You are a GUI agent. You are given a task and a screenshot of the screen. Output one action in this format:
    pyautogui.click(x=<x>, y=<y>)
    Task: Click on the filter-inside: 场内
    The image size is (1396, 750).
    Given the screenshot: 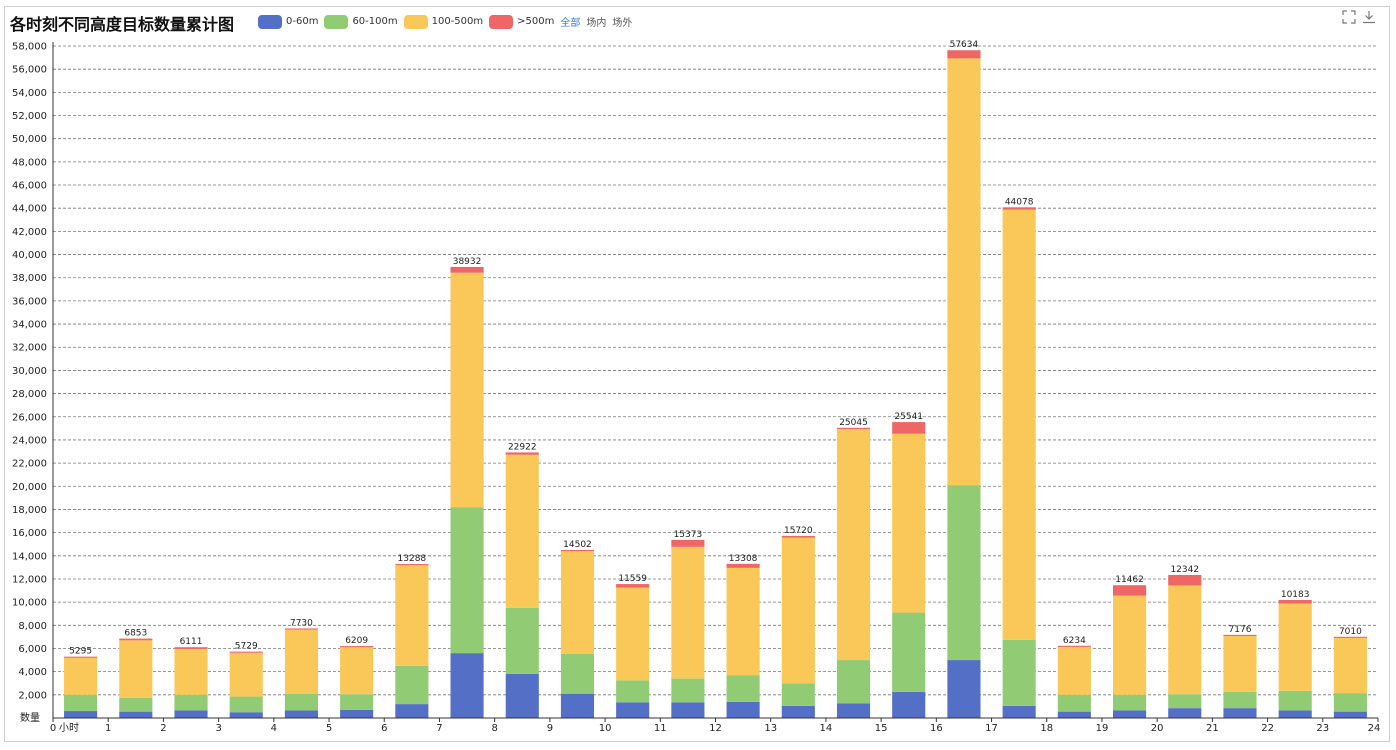 What is the action you would take?
    pyautogui.click(x=596, y=23)
    